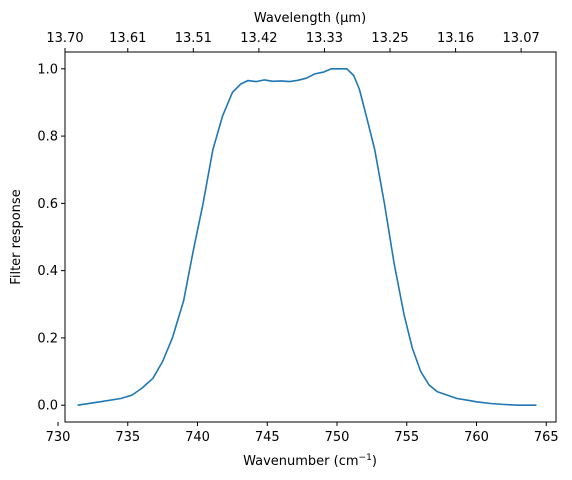 Image resolution: width=572 pixels, height=480 pixels. Describe the element at coordinates (324, 38) in the screenshot. I see `top-tick-label: 13.33` at that location.